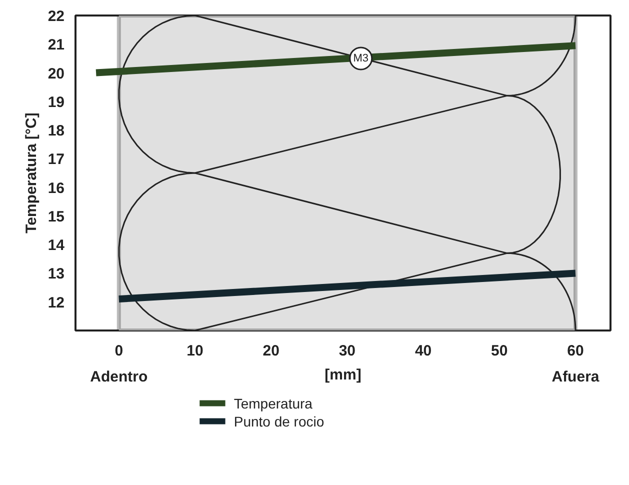  I want to click on y-tick-label: 19, so click(56, 102).